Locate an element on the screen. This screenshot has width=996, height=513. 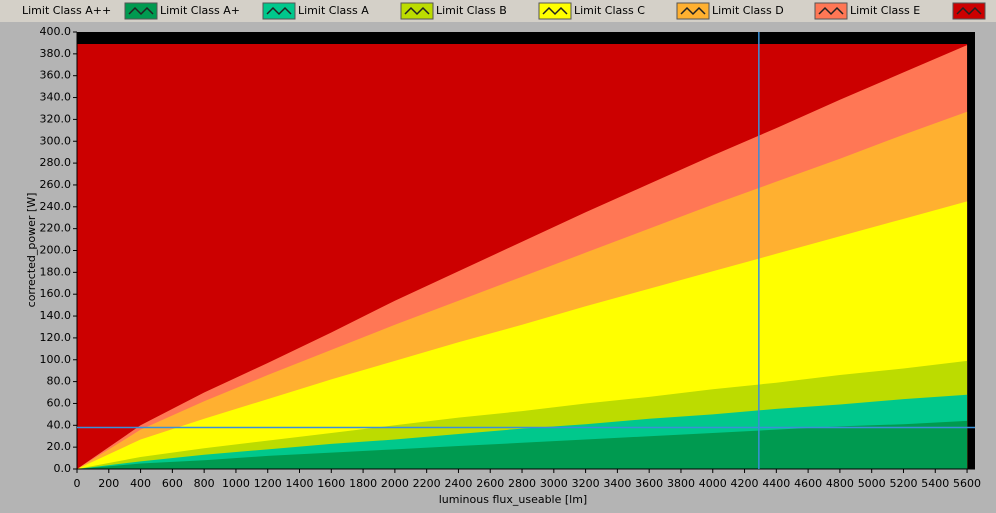
y-tick-label: 340.0 is located at coordinates (56, 97).